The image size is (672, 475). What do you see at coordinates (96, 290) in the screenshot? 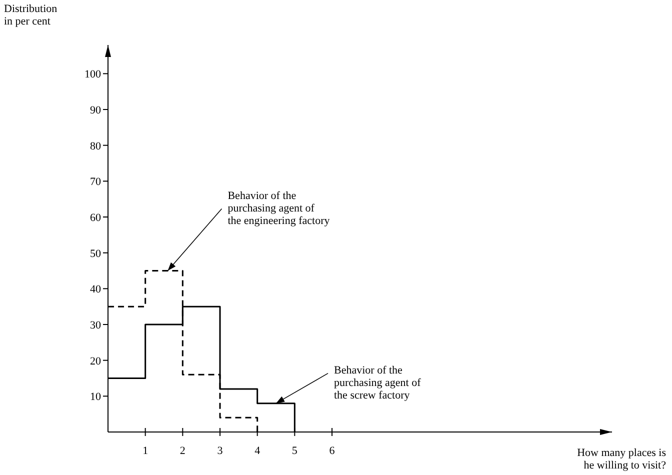
I see `y-tick-label: 40` at bounding box center [96, 290].